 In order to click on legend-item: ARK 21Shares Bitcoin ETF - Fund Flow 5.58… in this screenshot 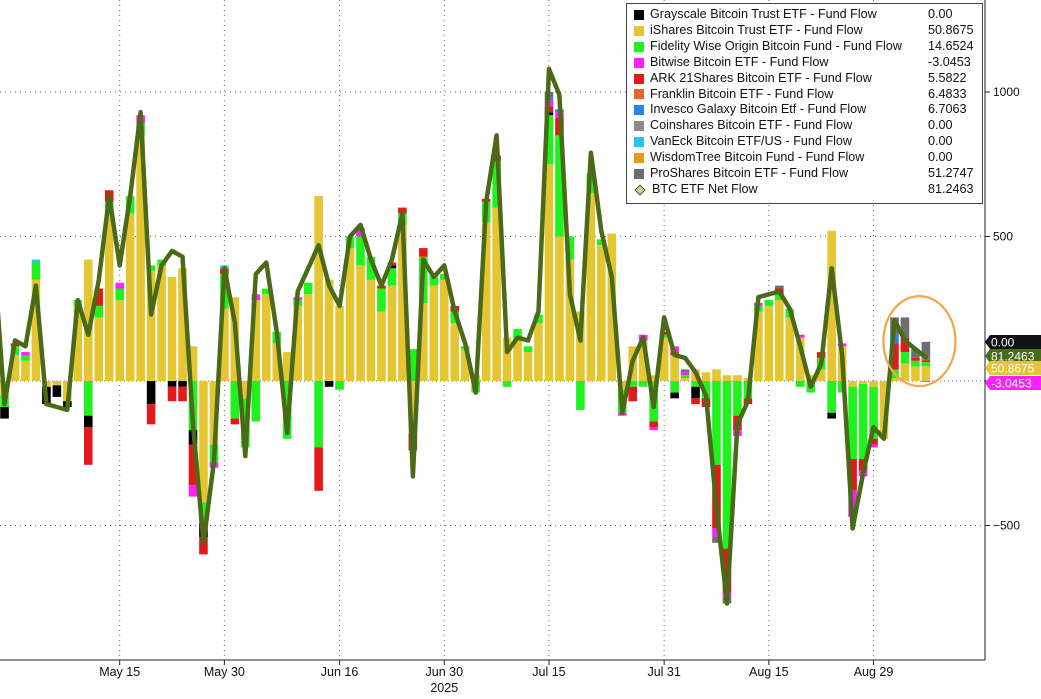, I will do `click(805, 79)`.